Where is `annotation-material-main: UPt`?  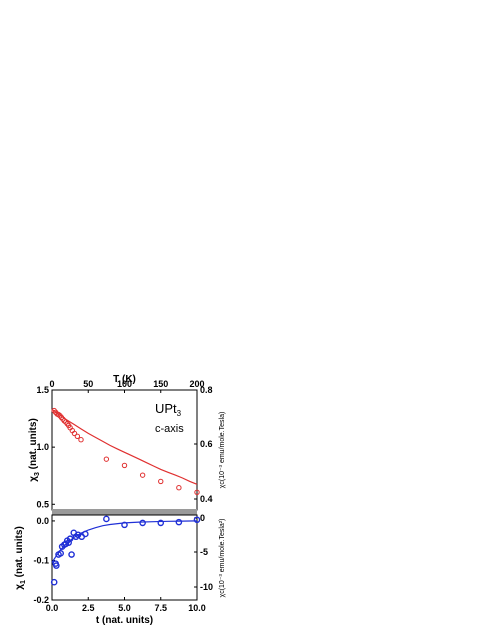
annotation-material-main: UPt is located at coordinates (166, 408).